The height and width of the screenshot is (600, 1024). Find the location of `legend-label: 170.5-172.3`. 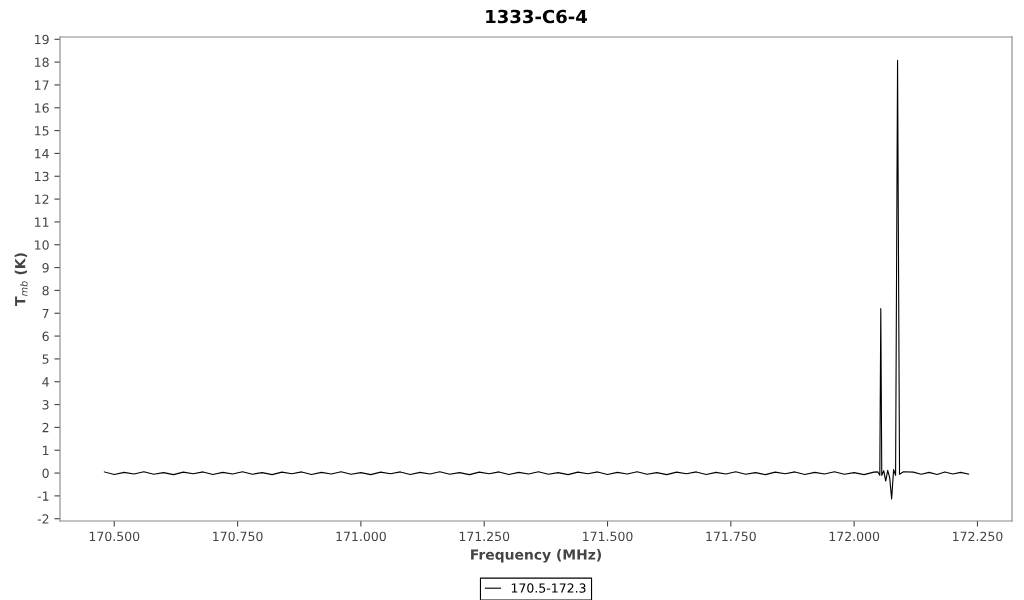

legend-label: 170.5-172.3 is located at coordinates (548, 588).